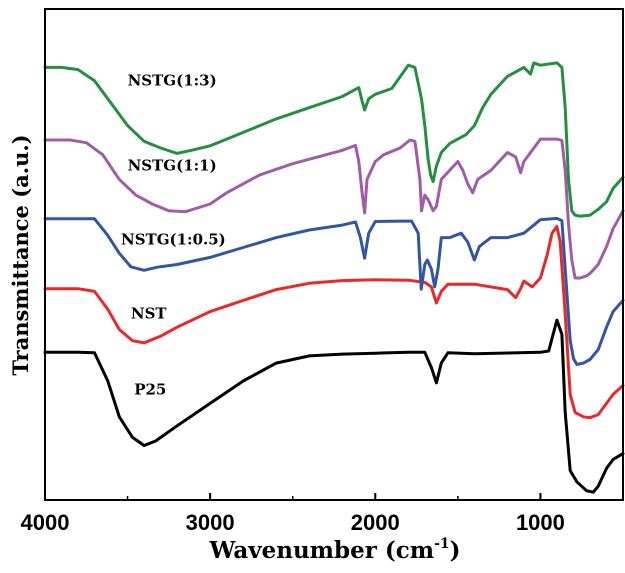 Image resolution: width=625 pixels, height=573 pixels. Describe the element at coordinates (172, 165) in the screenshot. I see `series-label-1: NSTG(1:1)` at that location.